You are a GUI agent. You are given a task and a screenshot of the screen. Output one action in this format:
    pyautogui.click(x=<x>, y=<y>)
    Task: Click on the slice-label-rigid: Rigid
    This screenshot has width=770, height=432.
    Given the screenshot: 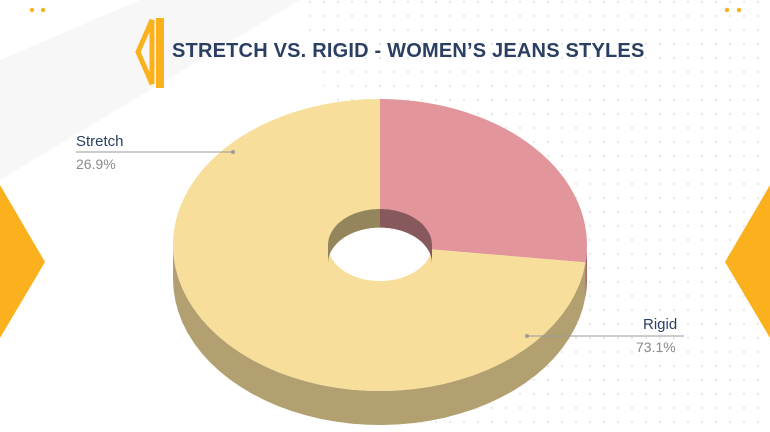 What is the action you would take?
    pyautogui.click(x=660, y=324)
    